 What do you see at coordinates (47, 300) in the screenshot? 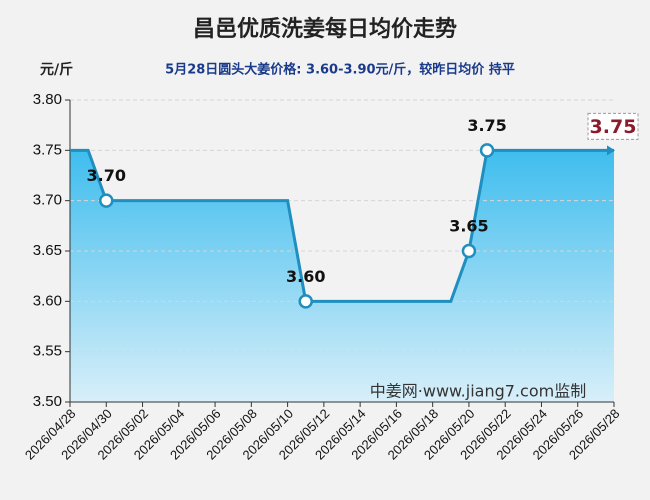
I see `y-tick-label: 3.60` at bounding box center [47, 300].